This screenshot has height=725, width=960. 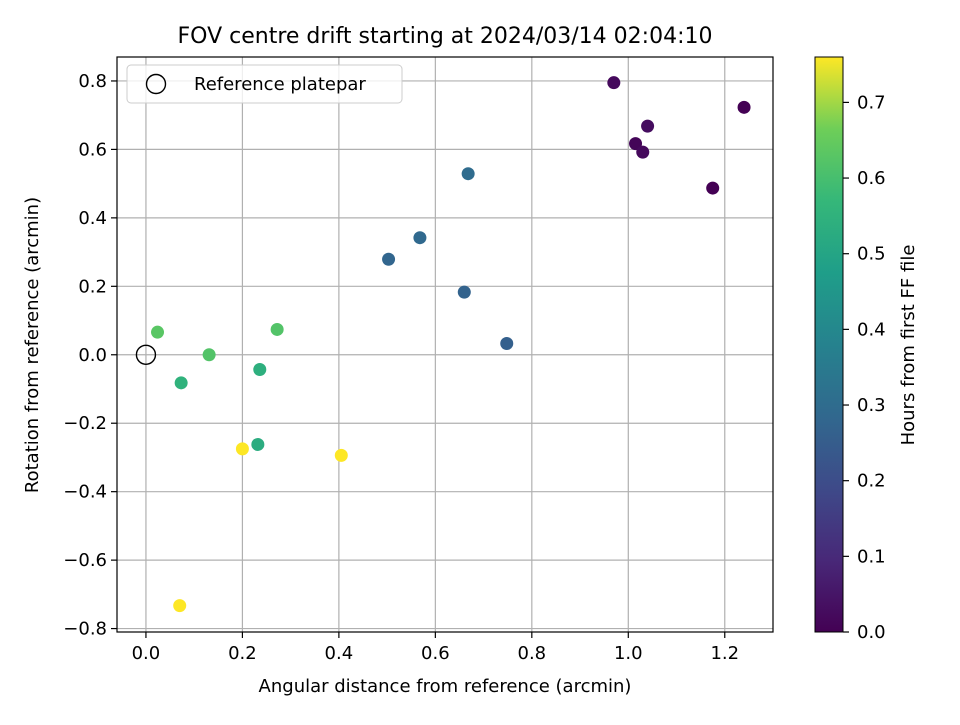 I want to click on legend: Reference platepar, so click(x=264, y=84).